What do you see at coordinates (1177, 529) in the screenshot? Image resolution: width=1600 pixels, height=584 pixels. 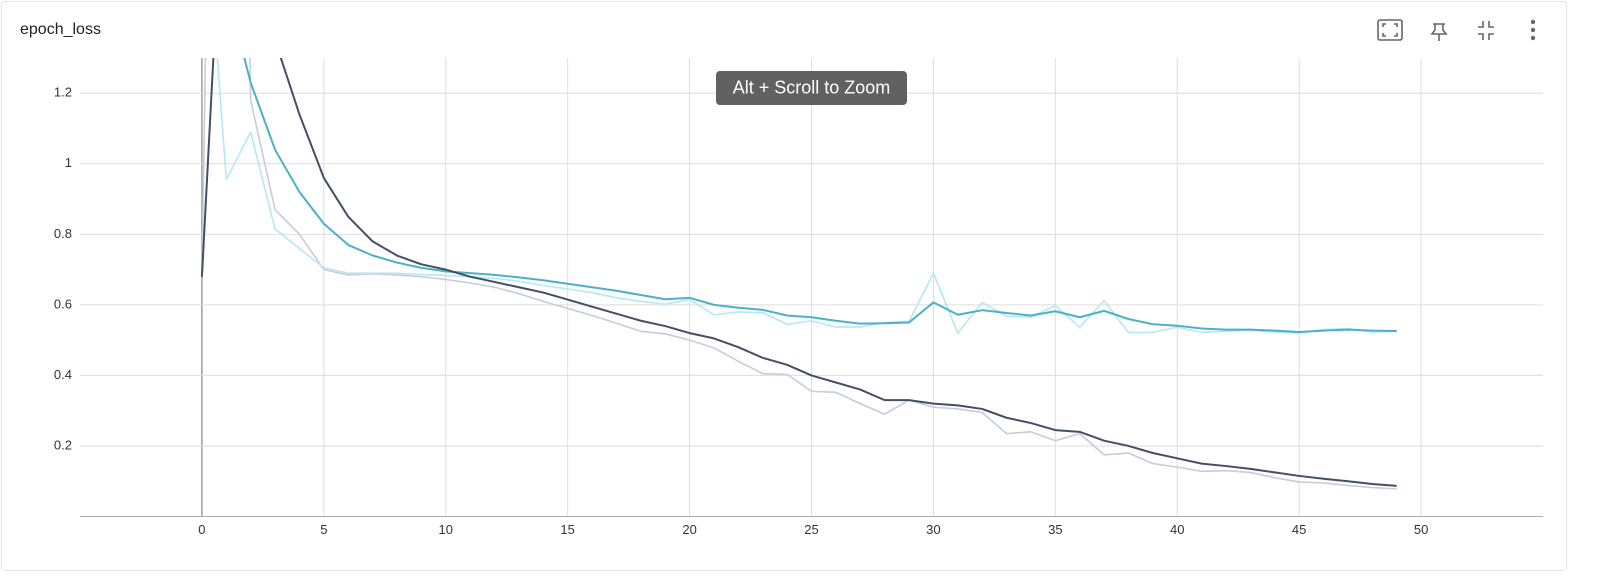 I see `x-tick-label: 40` at bounding box center [1177, 529].